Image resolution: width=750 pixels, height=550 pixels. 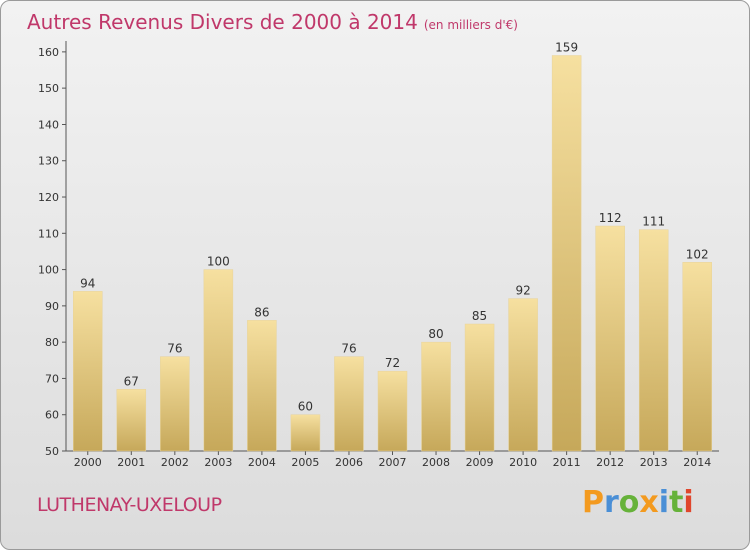 What do you see at coordinates (52, 415) in the screenshot?
I see `y-tick-label: 60` at bounding box center [52, 415].